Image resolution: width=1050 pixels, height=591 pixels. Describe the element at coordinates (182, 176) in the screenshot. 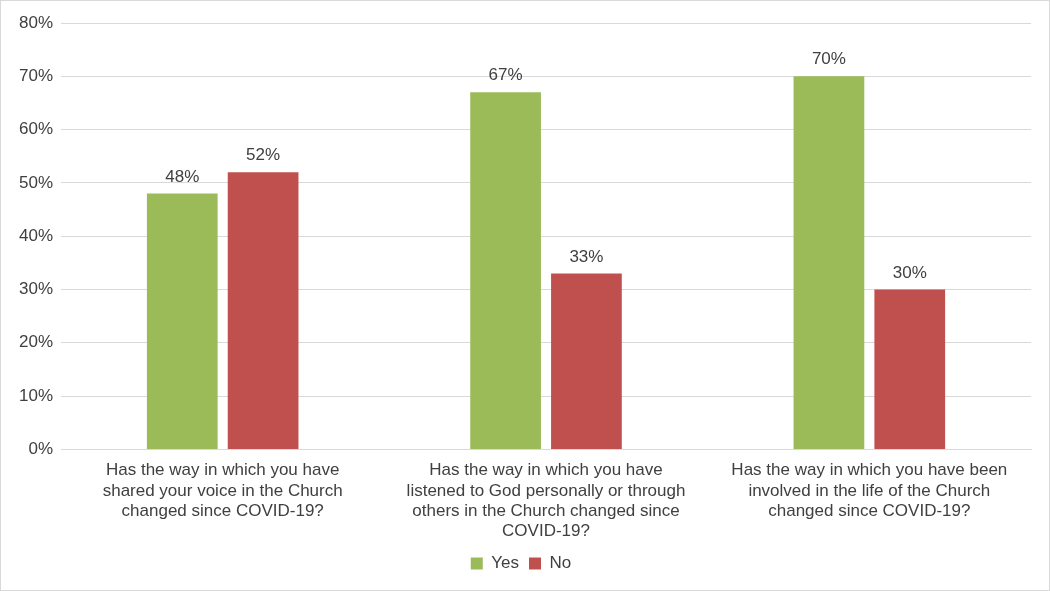

I see `data-label: 48%` at that location.